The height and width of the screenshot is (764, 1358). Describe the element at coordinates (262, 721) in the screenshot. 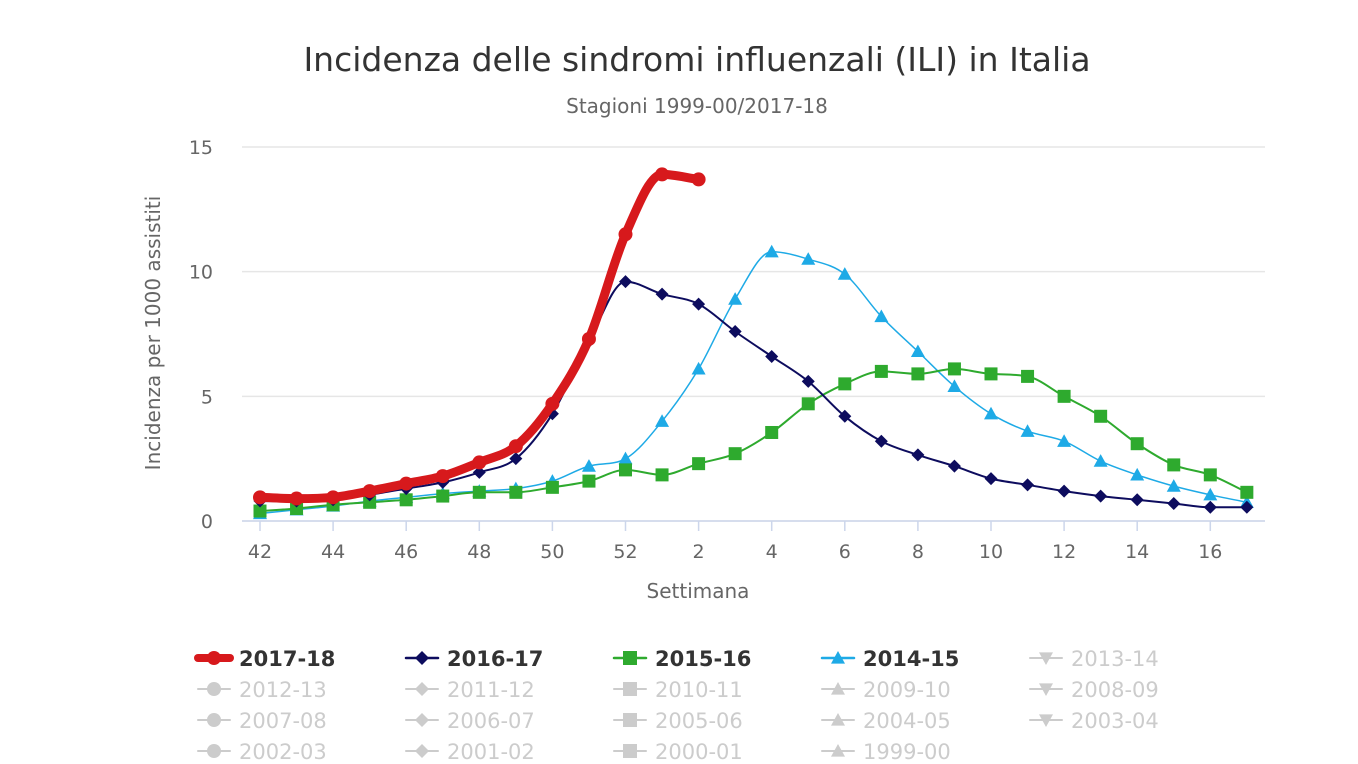

I see `legend-item-2007-08: 2007-08` at that location.